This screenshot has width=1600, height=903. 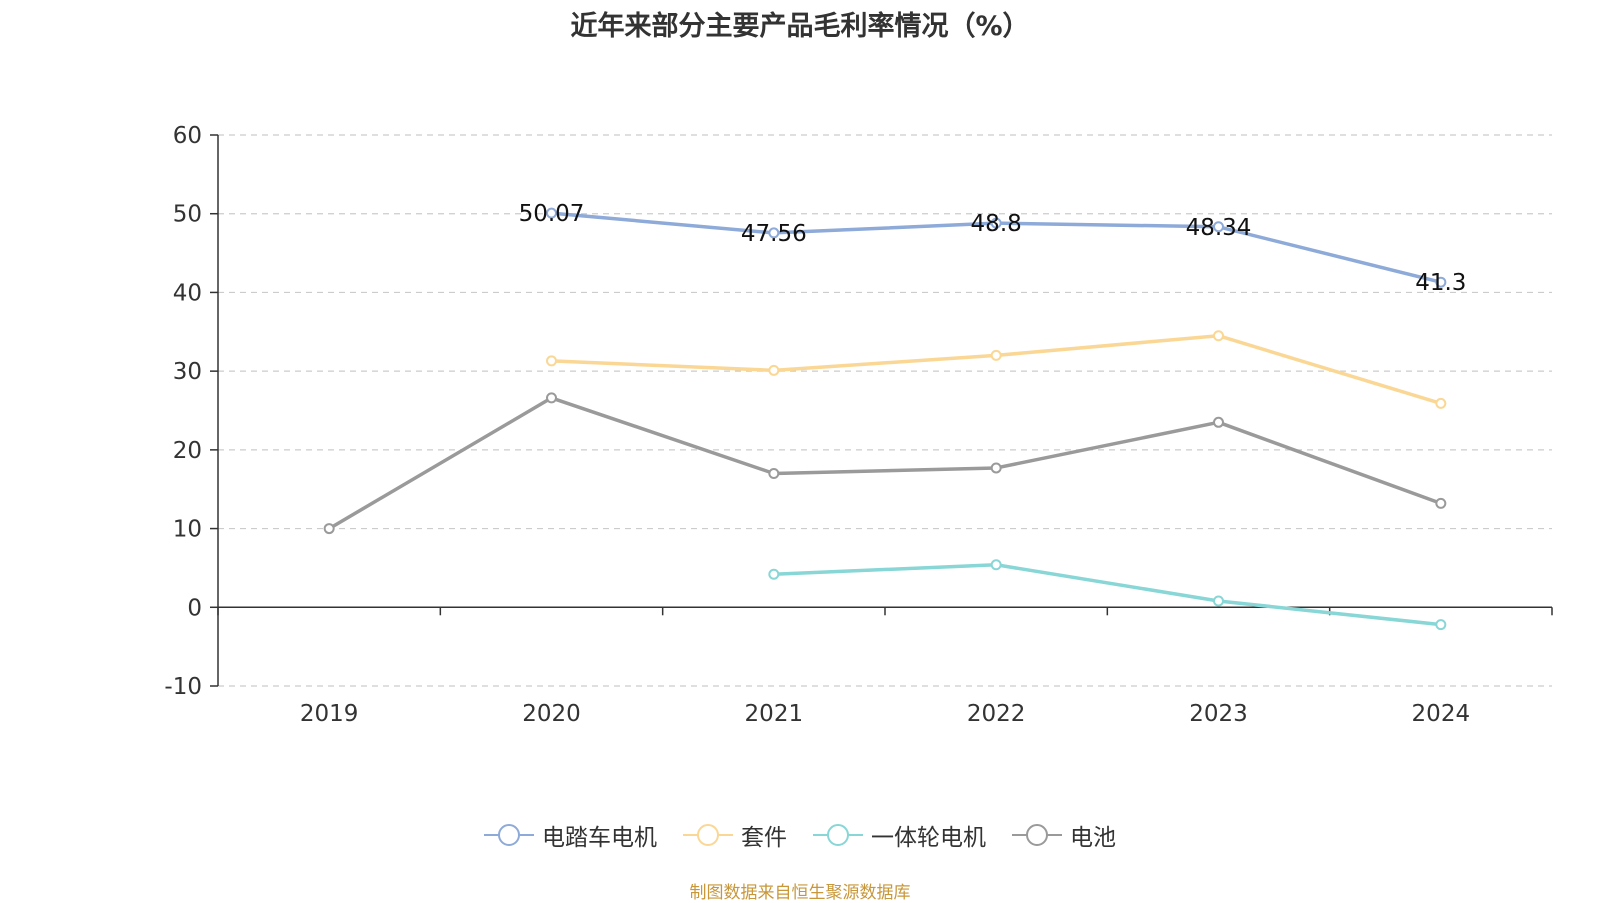 I want to click on y-tick-label: -10, so click(x=183, y=687).